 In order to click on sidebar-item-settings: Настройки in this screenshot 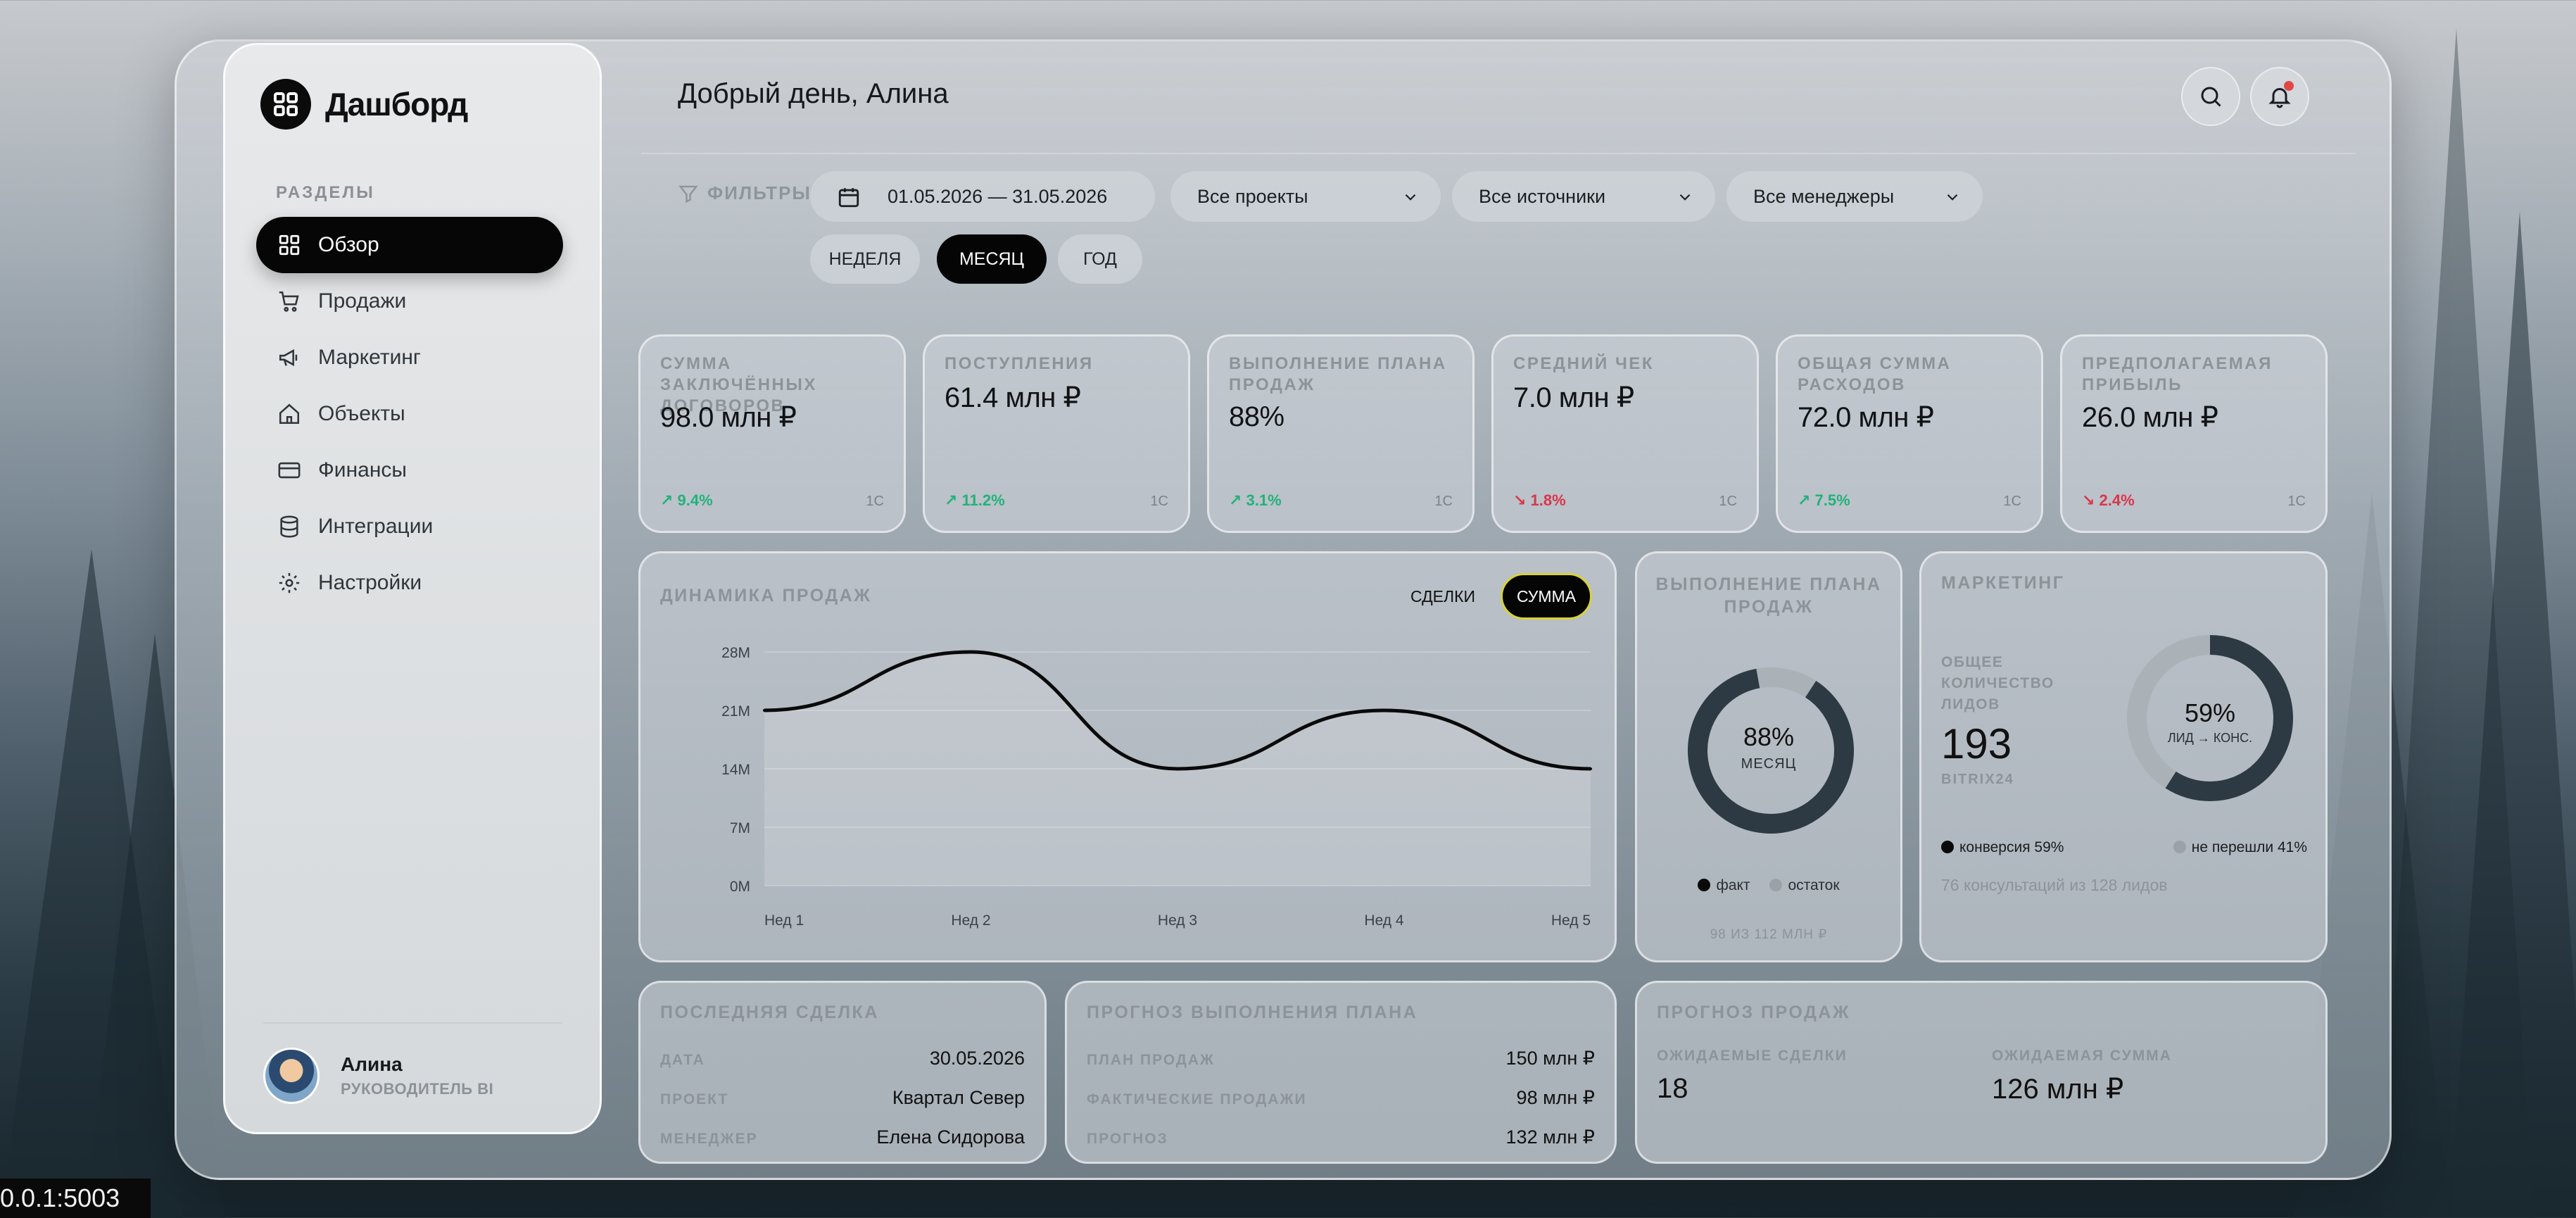, I will do `click(409, 583)`.